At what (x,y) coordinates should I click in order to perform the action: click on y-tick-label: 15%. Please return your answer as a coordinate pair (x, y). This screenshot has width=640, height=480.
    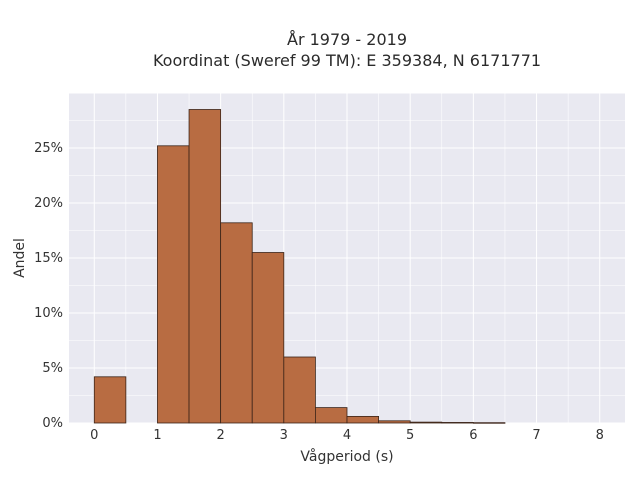
    Looking at the image, I should click on (48, 258).